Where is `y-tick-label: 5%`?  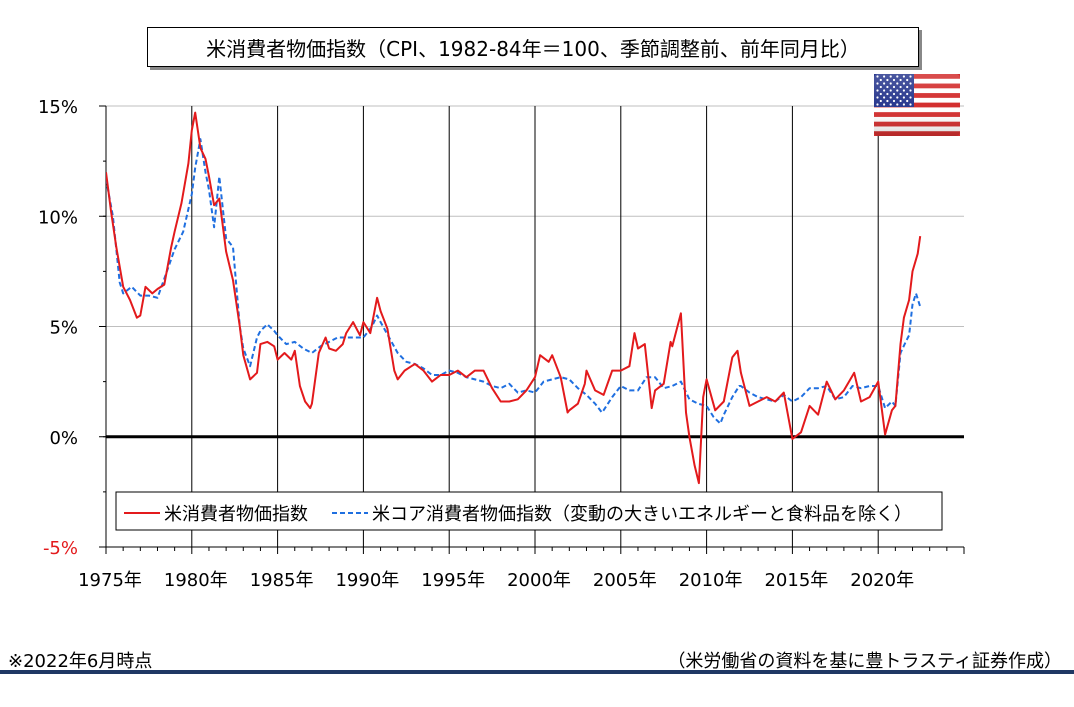 y-tick-label: 5% is located at coordinates (63, 328).